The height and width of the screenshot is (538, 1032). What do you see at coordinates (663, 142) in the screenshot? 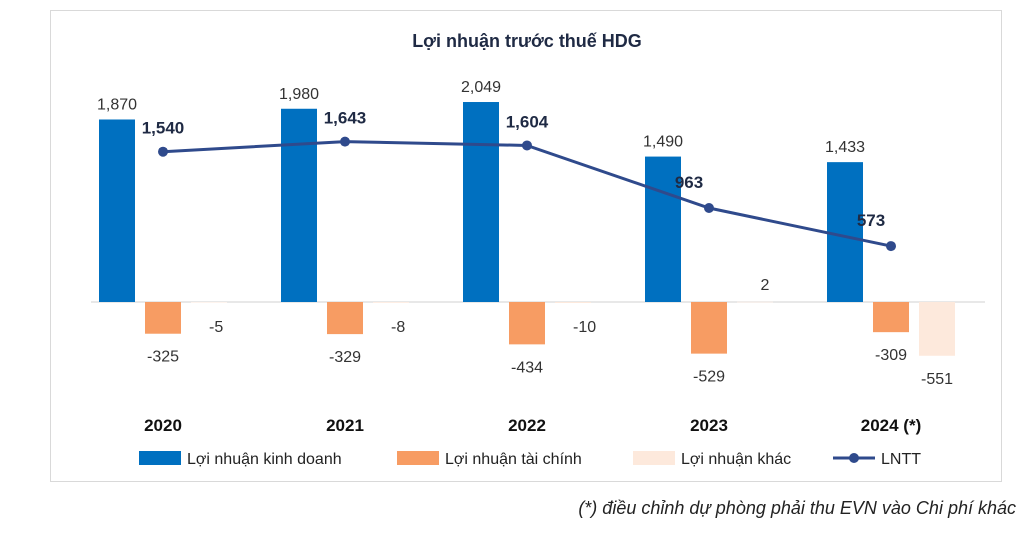
I see `data-label-0-3: 1,490` at bounding box center [663, 142].